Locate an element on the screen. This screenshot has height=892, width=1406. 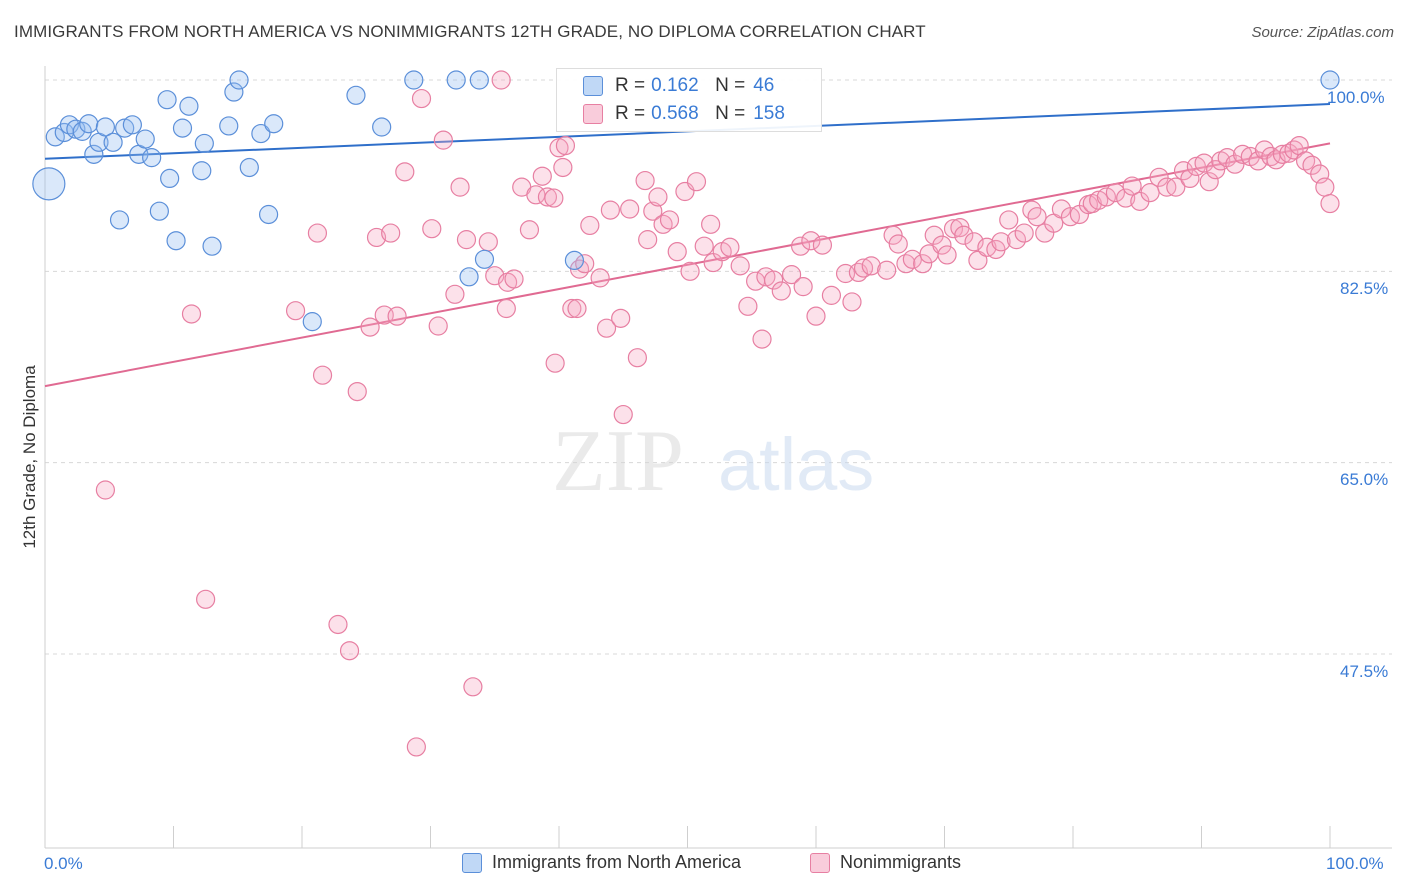
legend-row-immigrants: R = 0.162 N = 46 is located at coordinates (665, 86).